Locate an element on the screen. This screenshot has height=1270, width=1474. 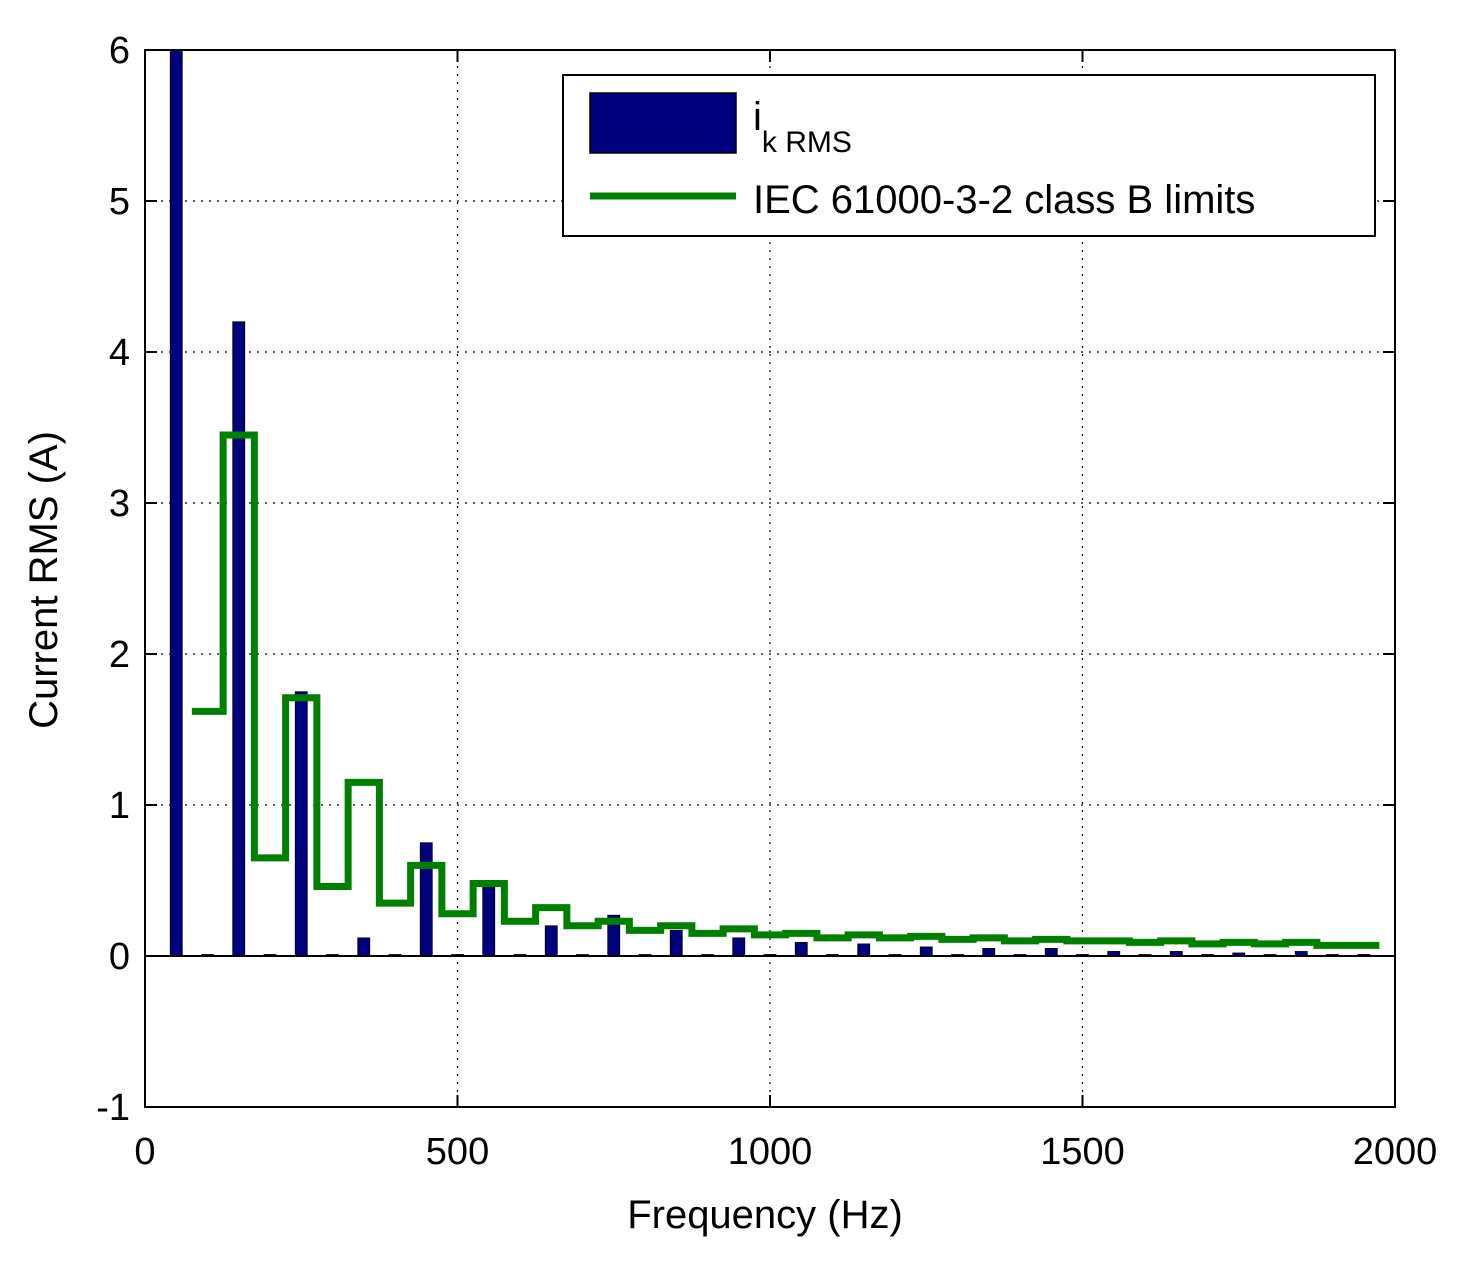
y-tick-label: 4 is located at coordinates (119, 353).